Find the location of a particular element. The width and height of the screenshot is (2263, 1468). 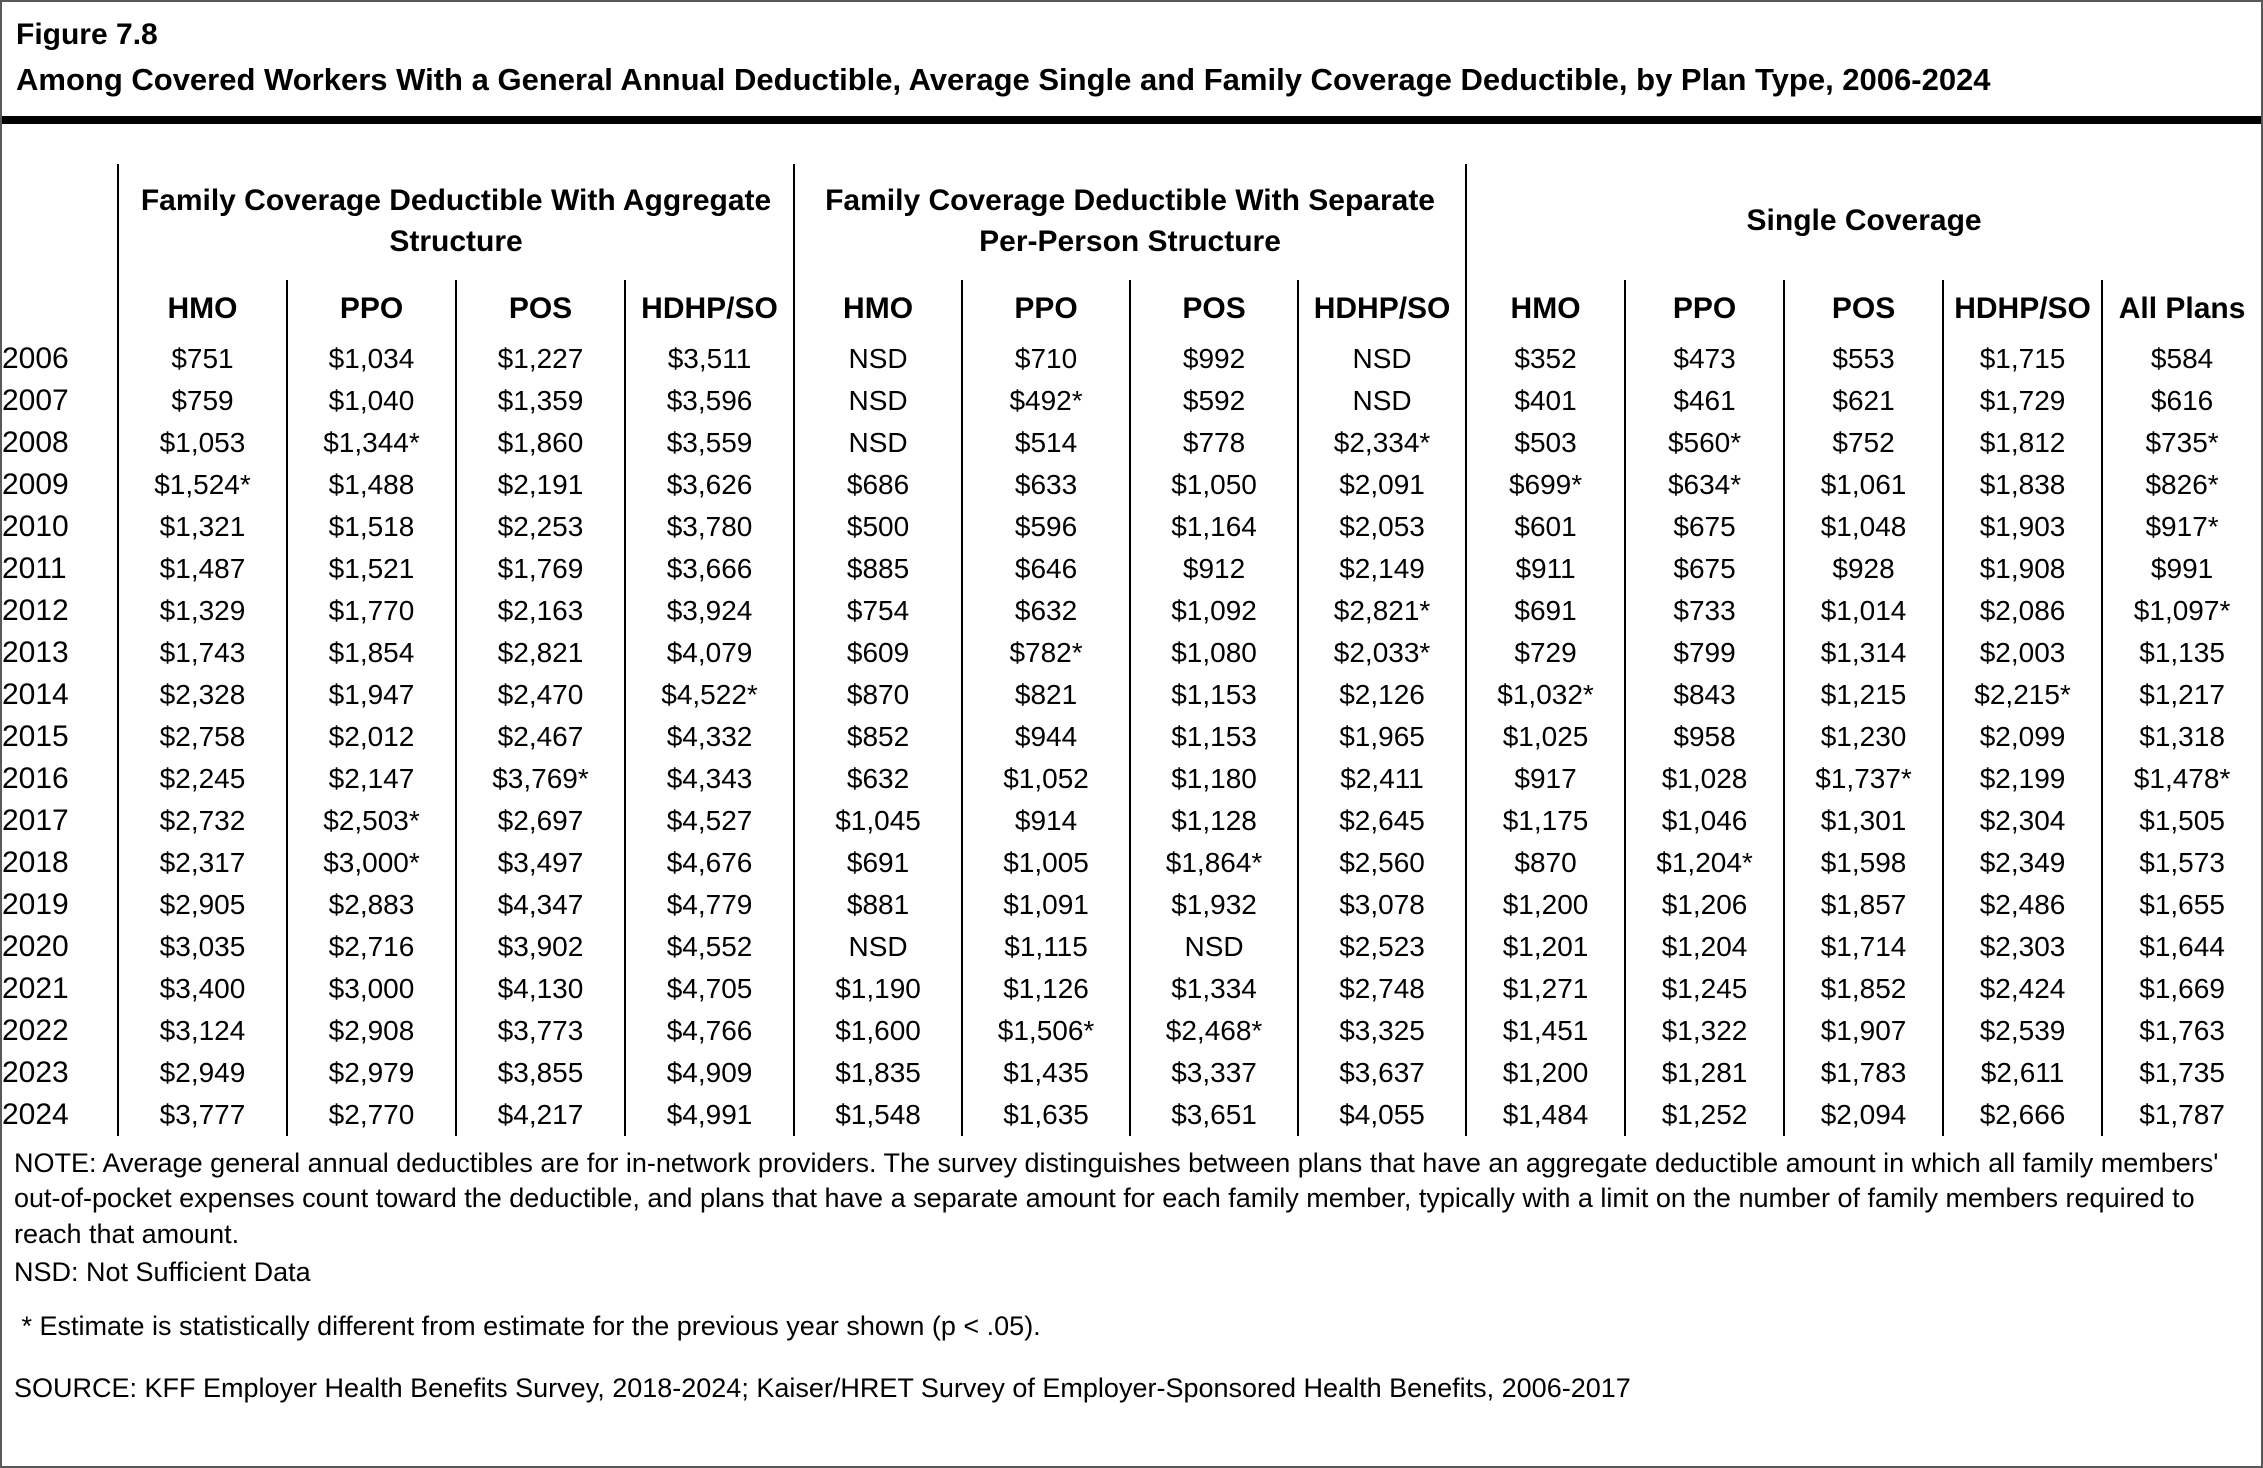

value-cell: $2,012 is located at coordinates (371, 736).